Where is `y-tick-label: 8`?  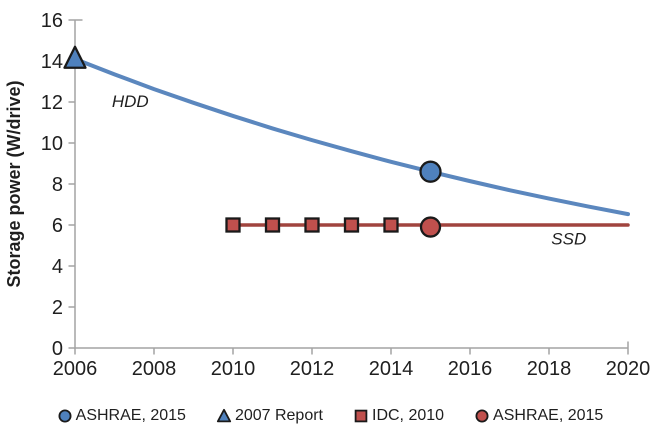 y-tick-label: 8 is located at coordinates (57, 185).